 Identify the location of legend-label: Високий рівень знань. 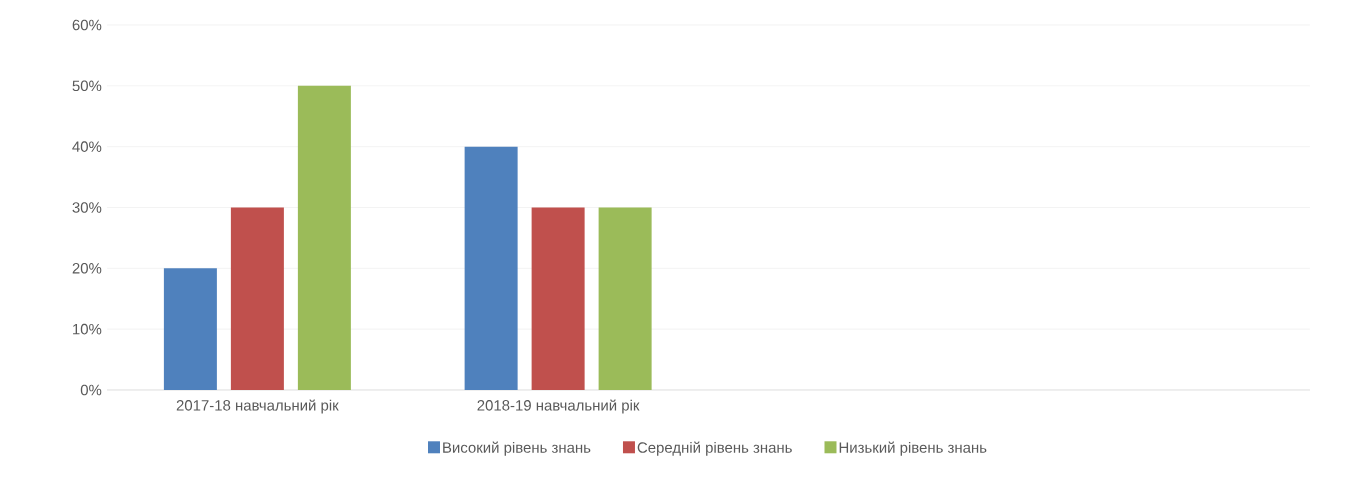
(517, 448).